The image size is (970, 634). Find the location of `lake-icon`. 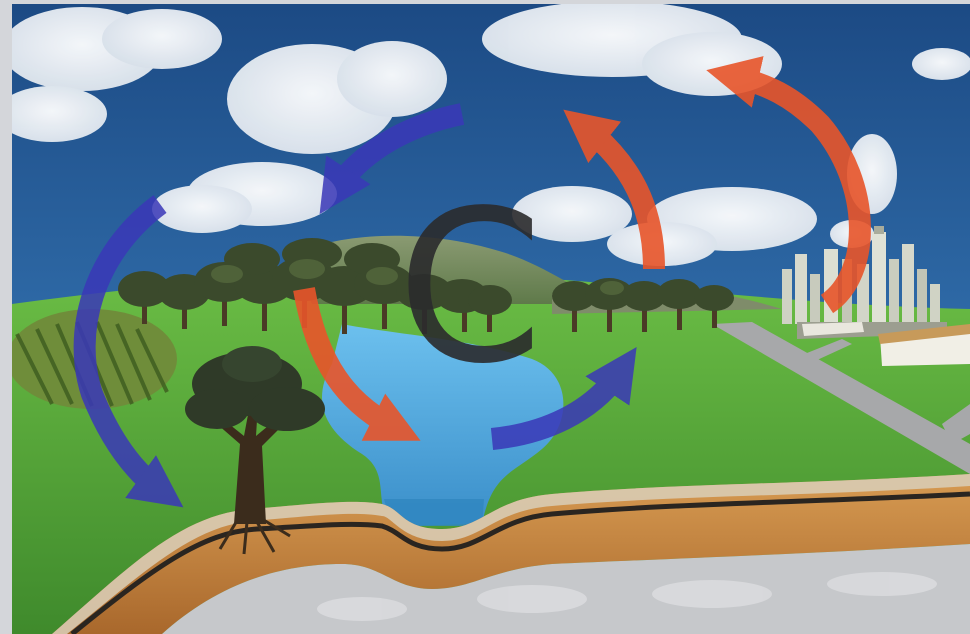

lake-icon is located at coordinates (443, 425).